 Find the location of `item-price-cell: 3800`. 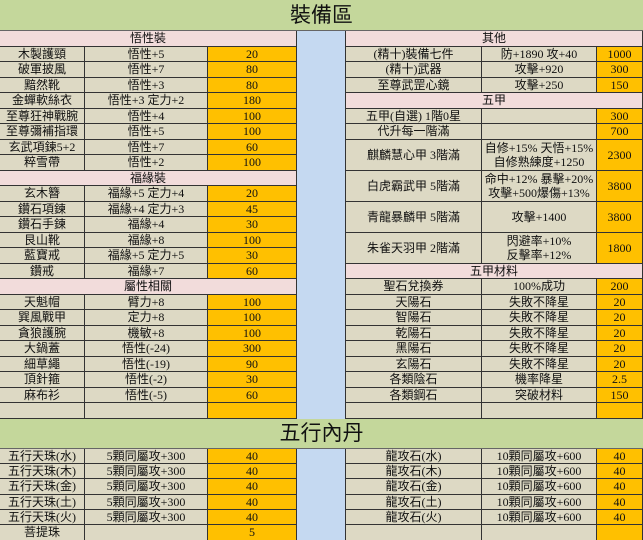

item-price-cell: 3800 is located at coordinates (620, 217).